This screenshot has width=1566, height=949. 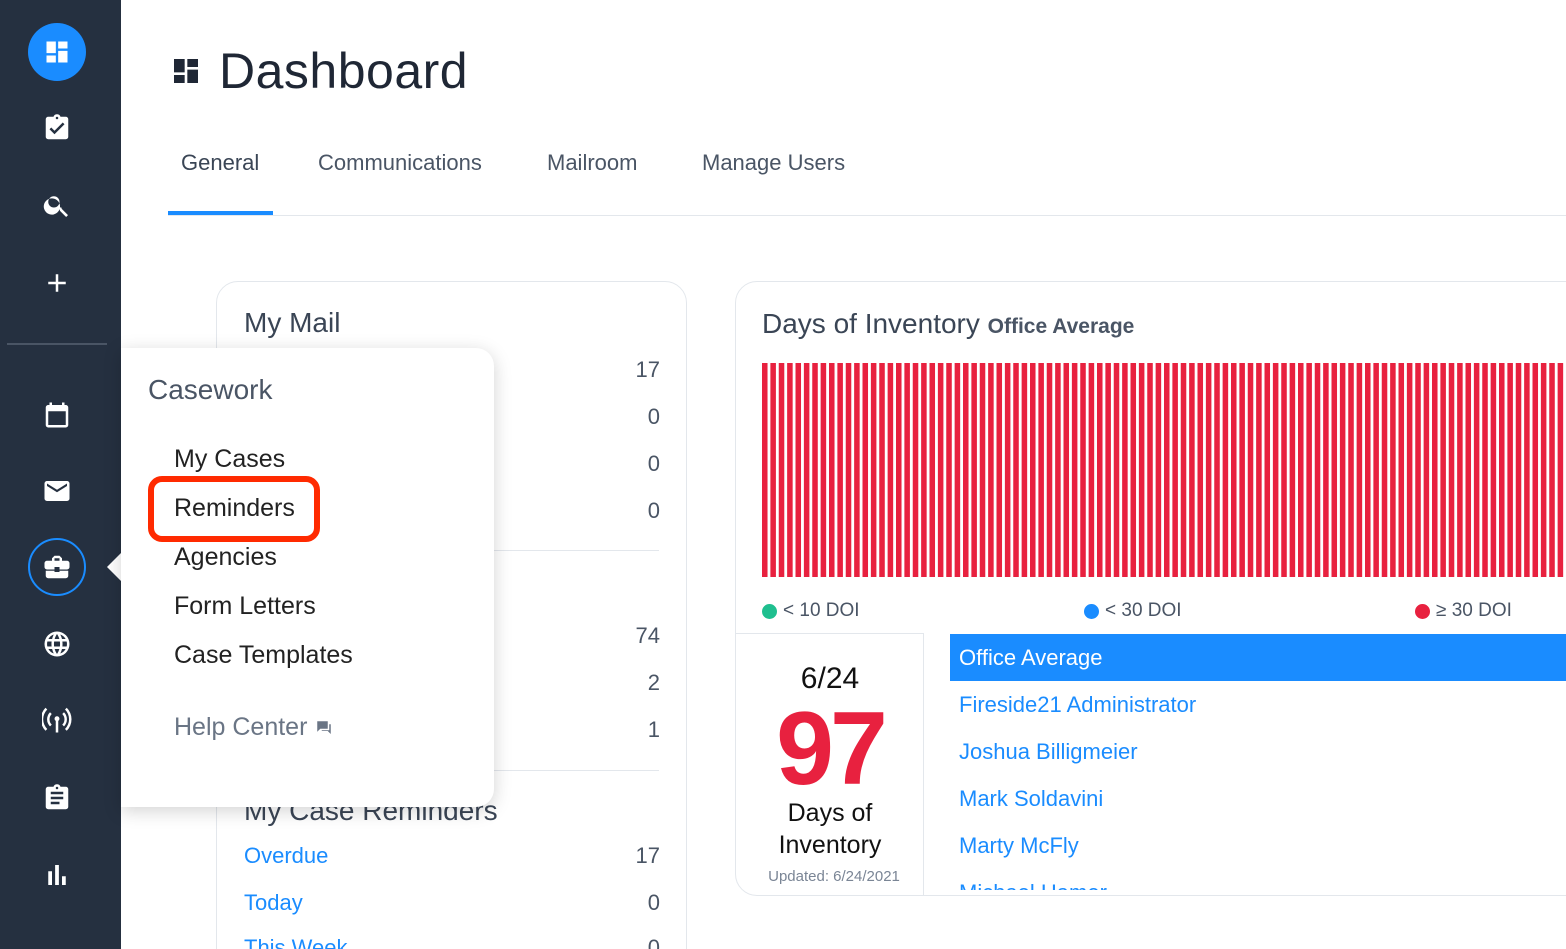 What do you see at coordinates (57, 644) in the screenshot?
I see `globe-icon` at bounding box center [57, 644].